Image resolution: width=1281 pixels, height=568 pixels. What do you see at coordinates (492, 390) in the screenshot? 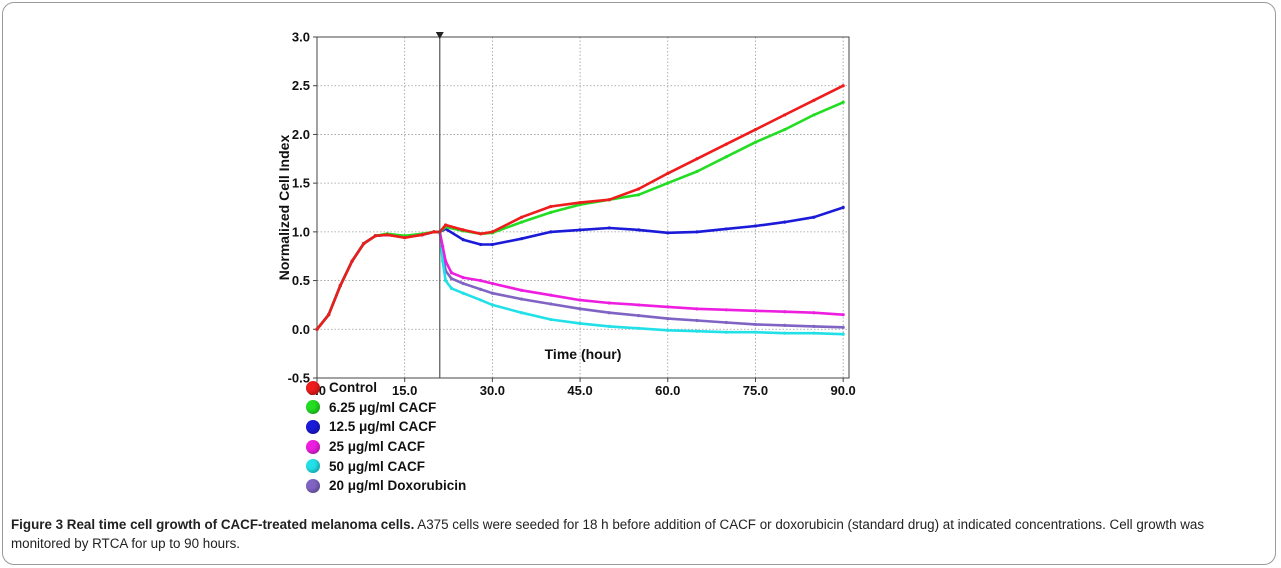
I see `x-tick-label: 30.0` at bounding box center [492, 390].